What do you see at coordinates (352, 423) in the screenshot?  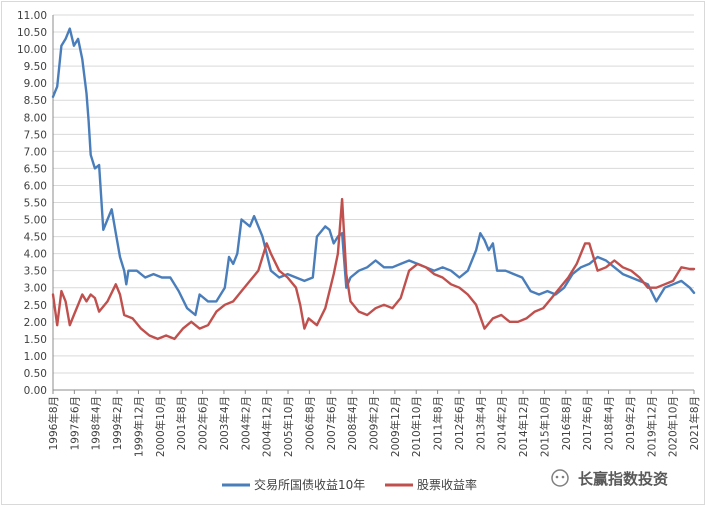 I see `x-tick-label: 2008年4月` at bounding box center [352, 423].